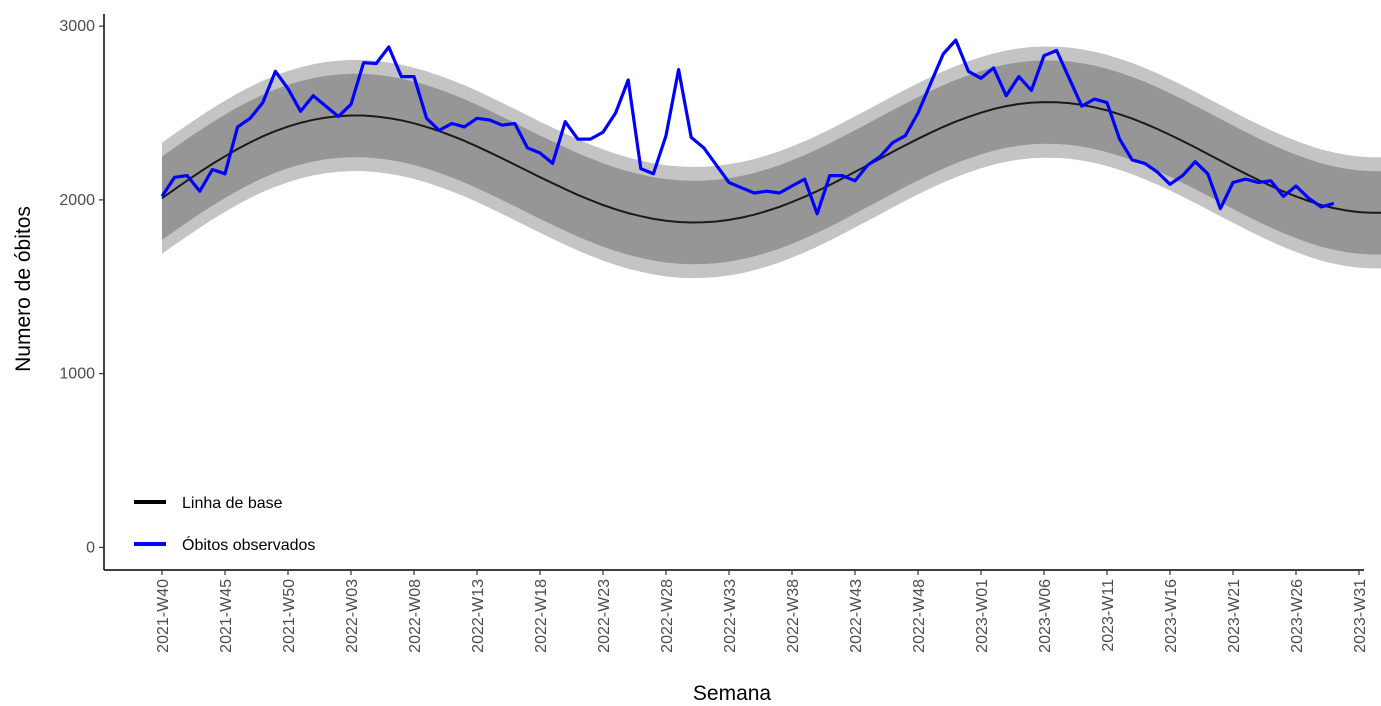  What do you see at coordinates (793, 616) in the screenshot?
I see `x-tick-label: 2022-W38` at bounding box center [793, 616].